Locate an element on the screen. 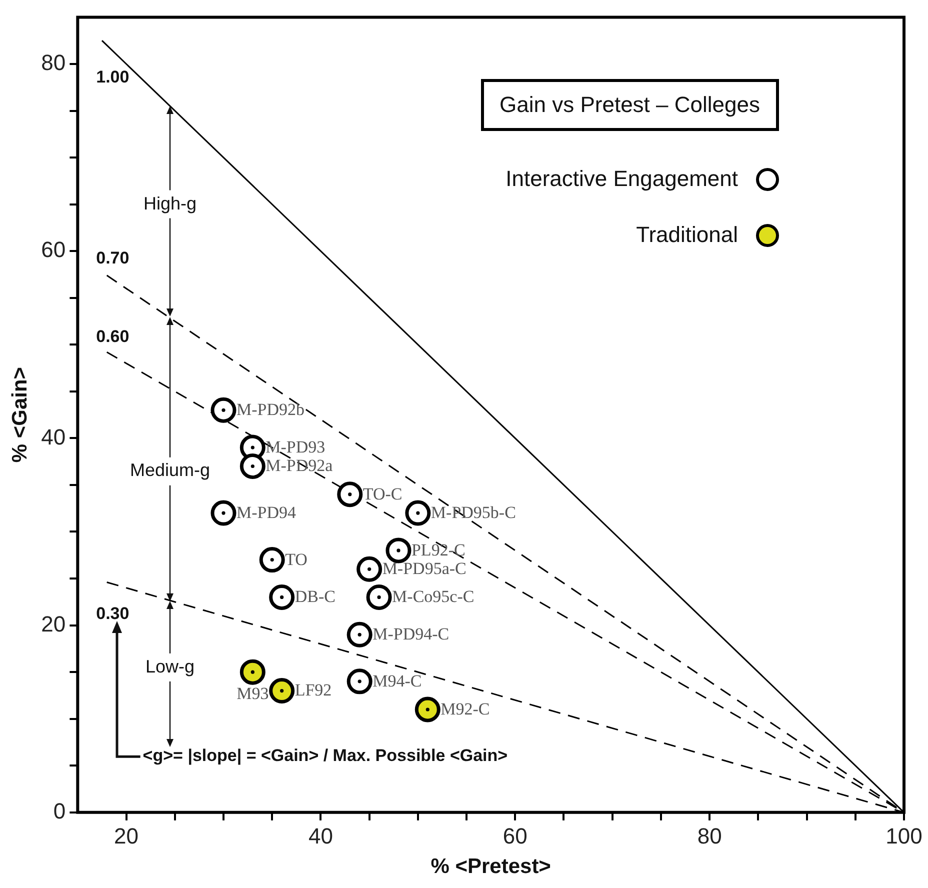  annotation: M92-C is located at coordinates (465, 708).